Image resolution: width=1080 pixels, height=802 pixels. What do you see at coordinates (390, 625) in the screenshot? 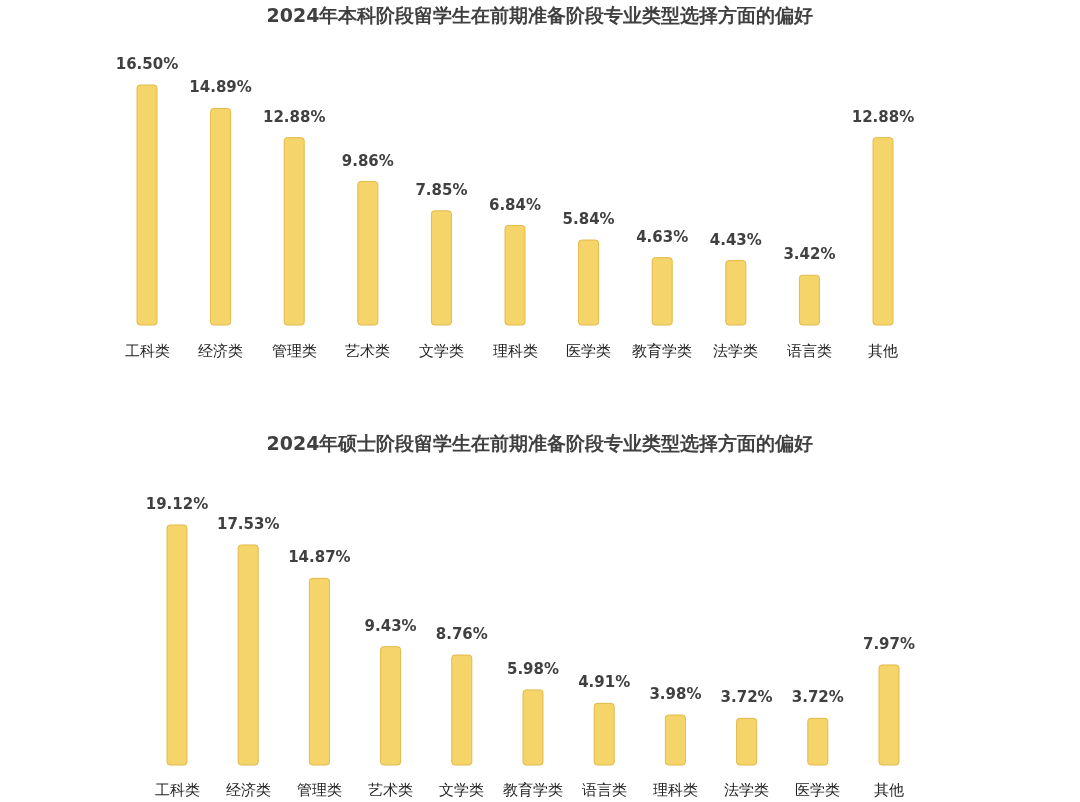
I see `data-label: 9.43%` at bounding box center [390, 625].